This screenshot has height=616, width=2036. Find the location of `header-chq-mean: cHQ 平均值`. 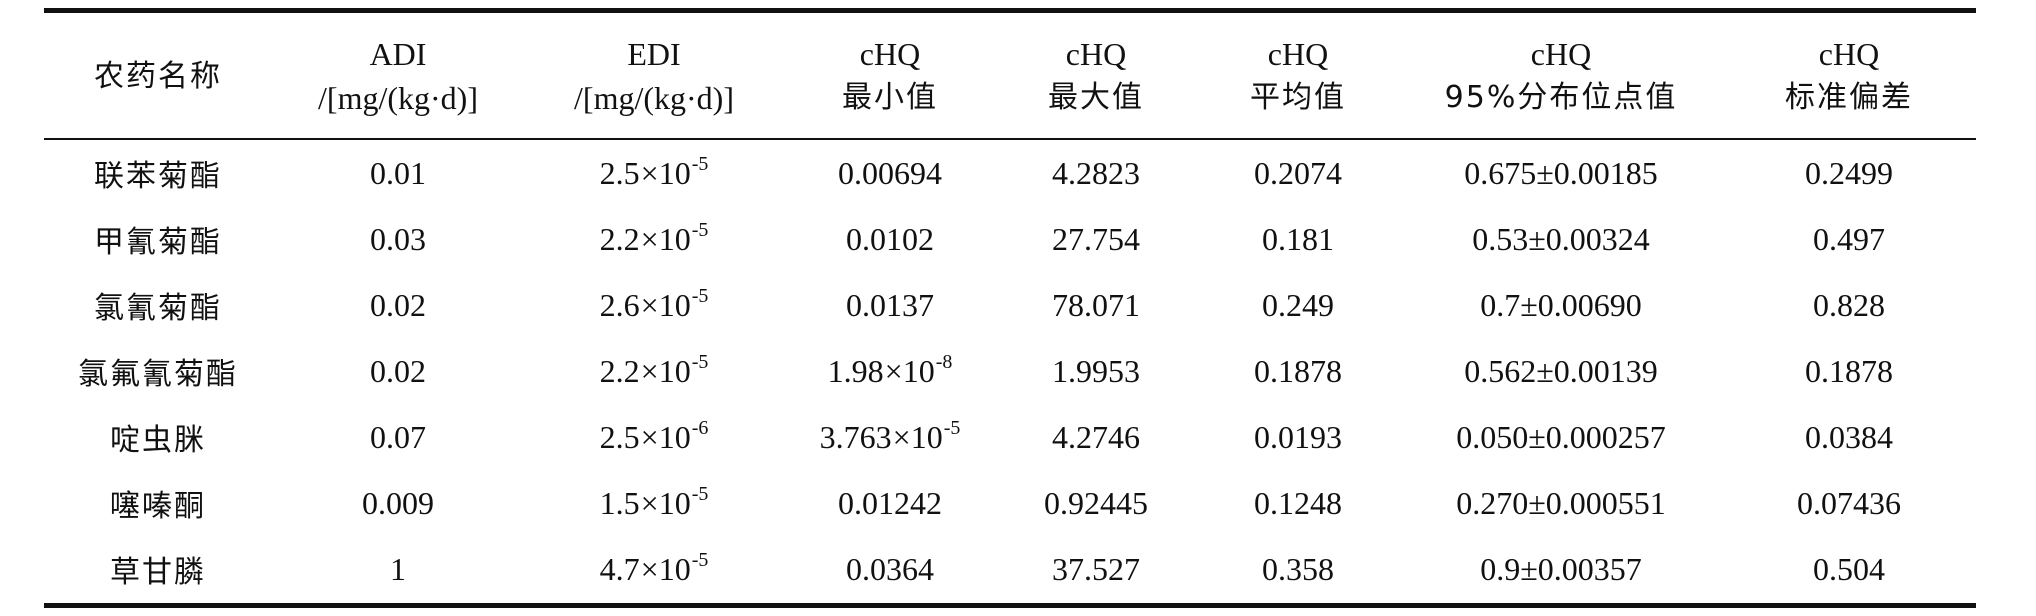

header-chq-mean: cHQ 平均值 is located at coordinates (1298, 75).